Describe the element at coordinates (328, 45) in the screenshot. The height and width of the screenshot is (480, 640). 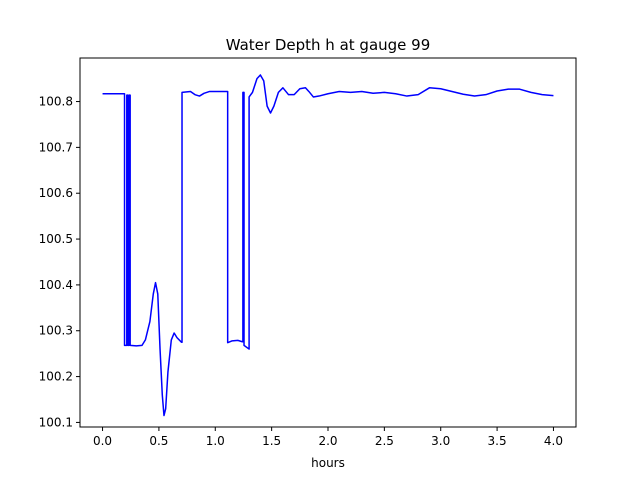
I see `chart-title: Water Depth h at gauge 99` at that location.